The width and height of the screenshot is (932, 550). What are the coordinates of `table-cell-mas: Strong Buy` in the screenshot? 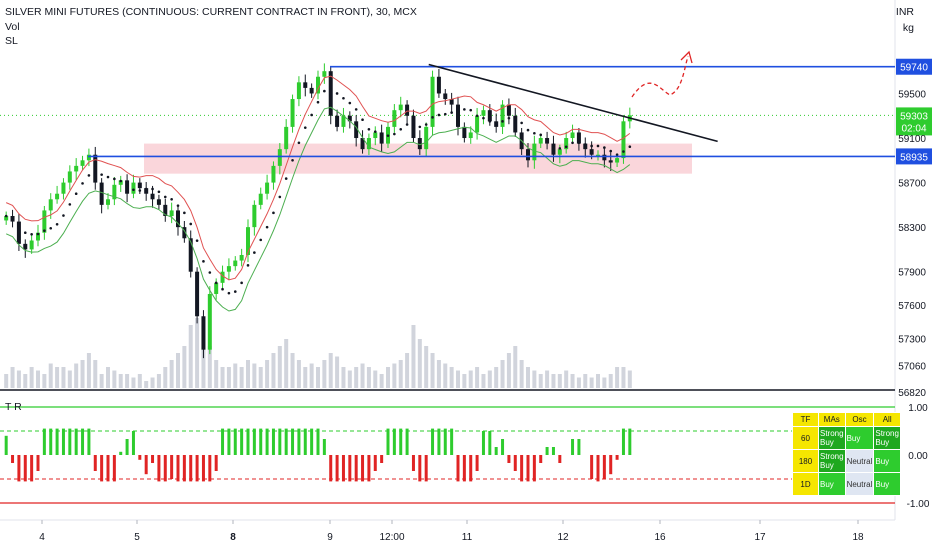 It's located at (832, 438).